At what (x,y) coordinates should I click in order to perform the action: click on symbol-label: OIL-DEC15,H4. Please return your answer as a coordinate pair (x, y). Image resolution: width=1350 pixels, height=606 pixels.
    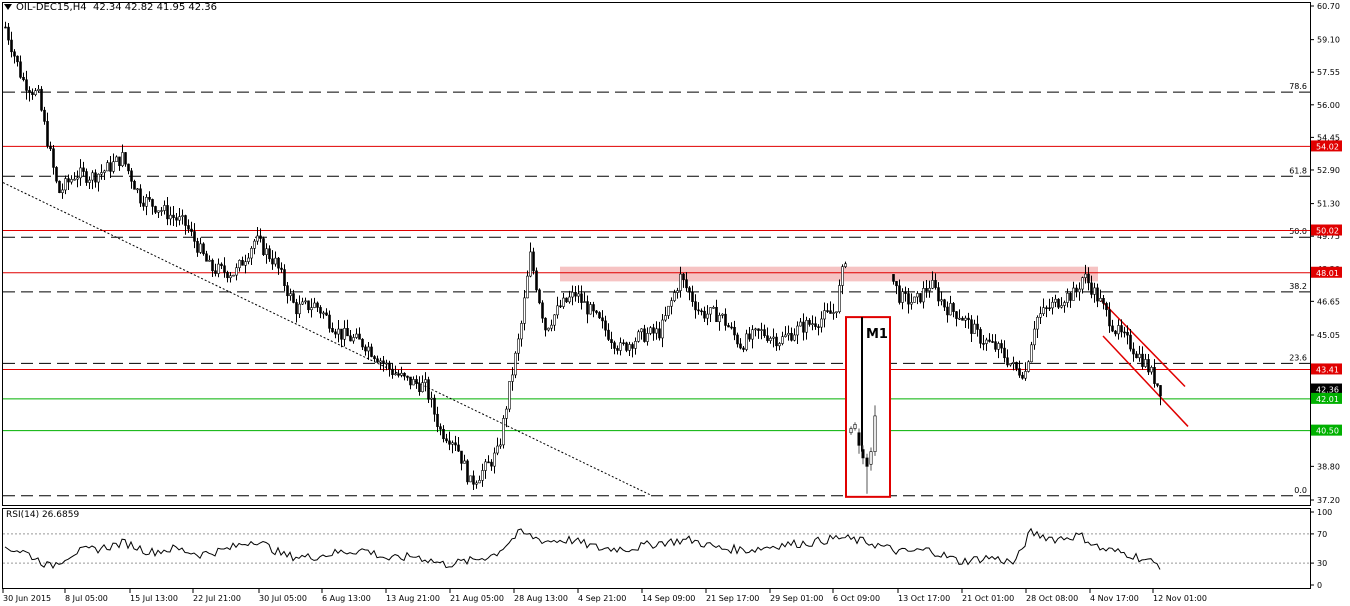
    Looking at the image, I should click on (51, 7).